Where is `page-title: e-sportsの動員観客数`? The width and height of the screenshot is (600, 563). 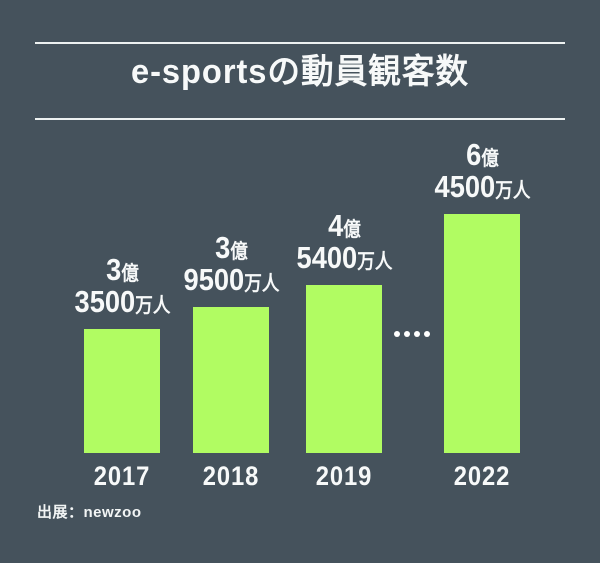 page-title: e-sportsの動員観客数 is located at coordinates (300, 72).